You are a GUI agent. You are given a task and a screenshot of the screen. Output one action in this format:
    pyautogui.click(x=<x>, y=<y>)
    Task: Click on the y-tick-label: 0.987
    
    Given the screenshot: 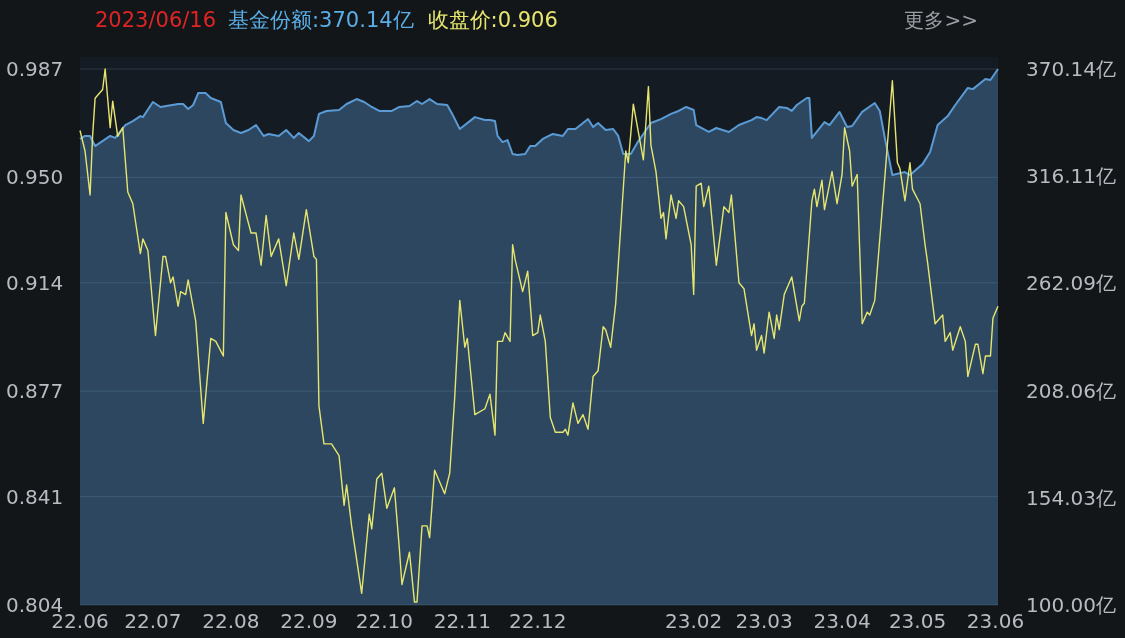 What is the action you would take?
    pyautogui.click(x=35, y=69)
    